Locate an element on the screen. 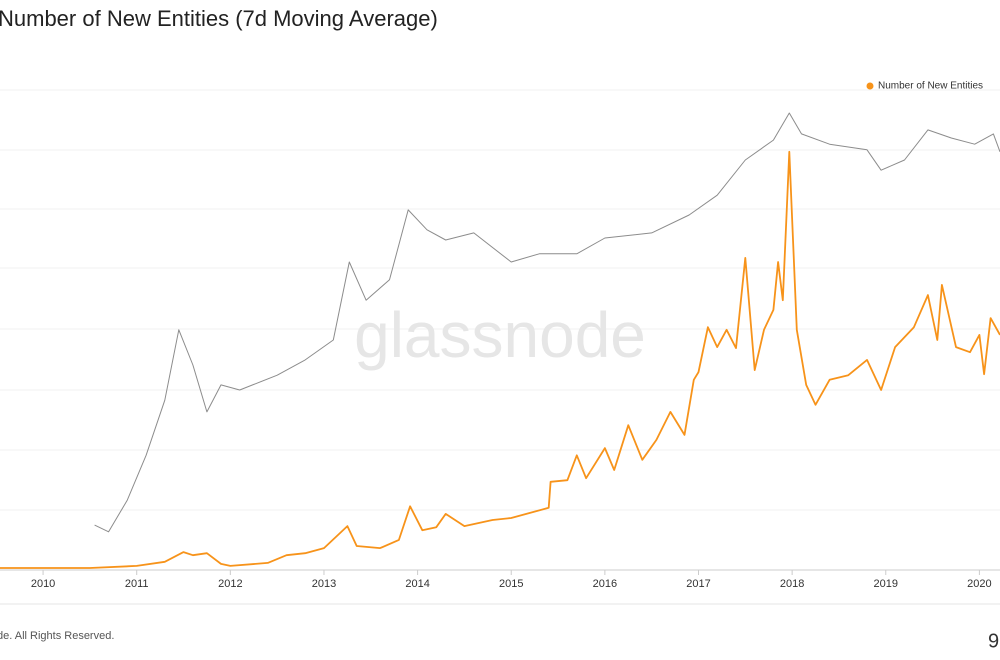 This screenshot has width=1000, height=660. x-tick-label: 2018 is located at coordinates (792, 584).